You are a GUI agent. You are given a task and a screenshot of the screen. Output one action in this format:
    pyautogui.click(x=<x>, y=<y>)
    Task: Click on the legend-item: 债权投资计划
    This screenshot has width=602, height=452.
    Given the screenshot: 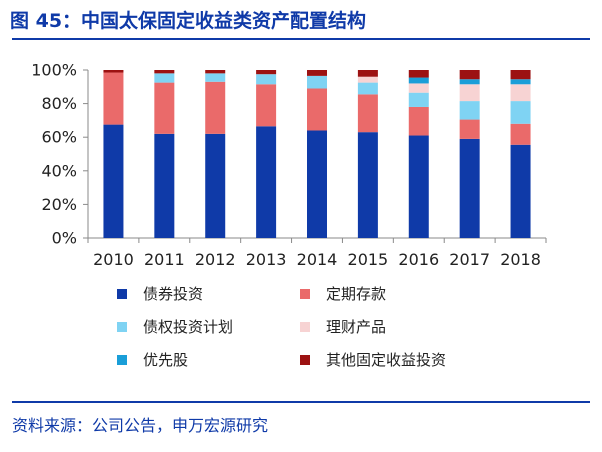 What is the action you would take?
    pyautogui.click(x=175, y=326)
    